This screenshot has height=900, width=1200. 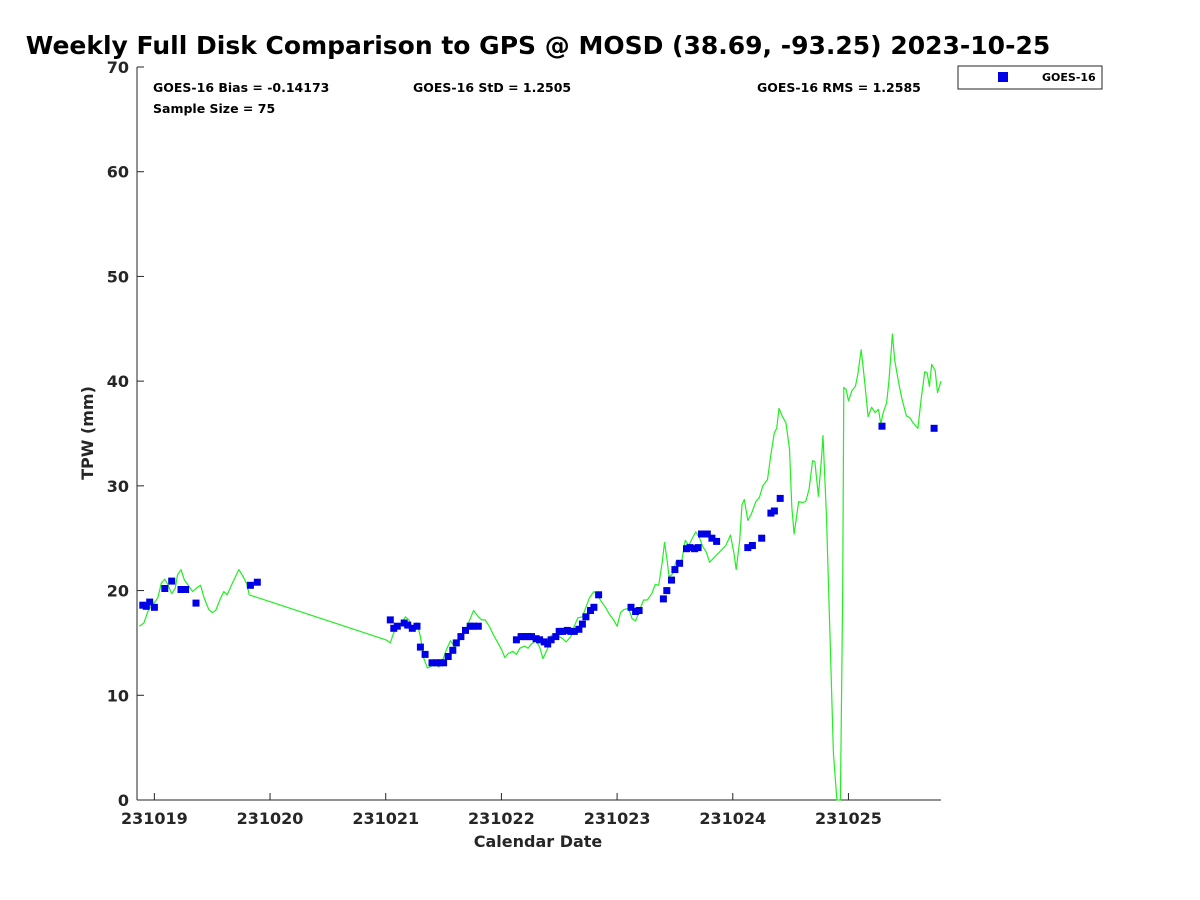 What do you see at coordinates (118, 486) in the screenshot?
I see `y-tick-label: 30` at bounding box center [118, 486].